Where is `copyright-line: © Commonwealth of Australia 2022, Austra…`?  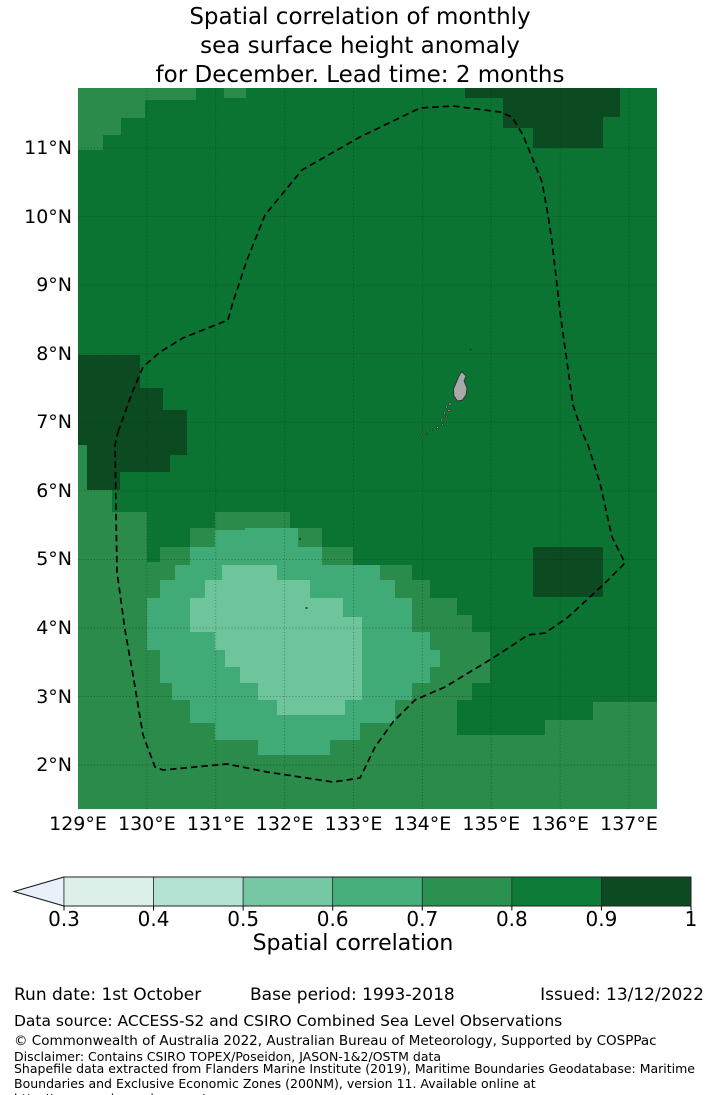
copyright-line: © Commonwealth of Australia 2022, Austra… is located at coordinates (335, 1041).